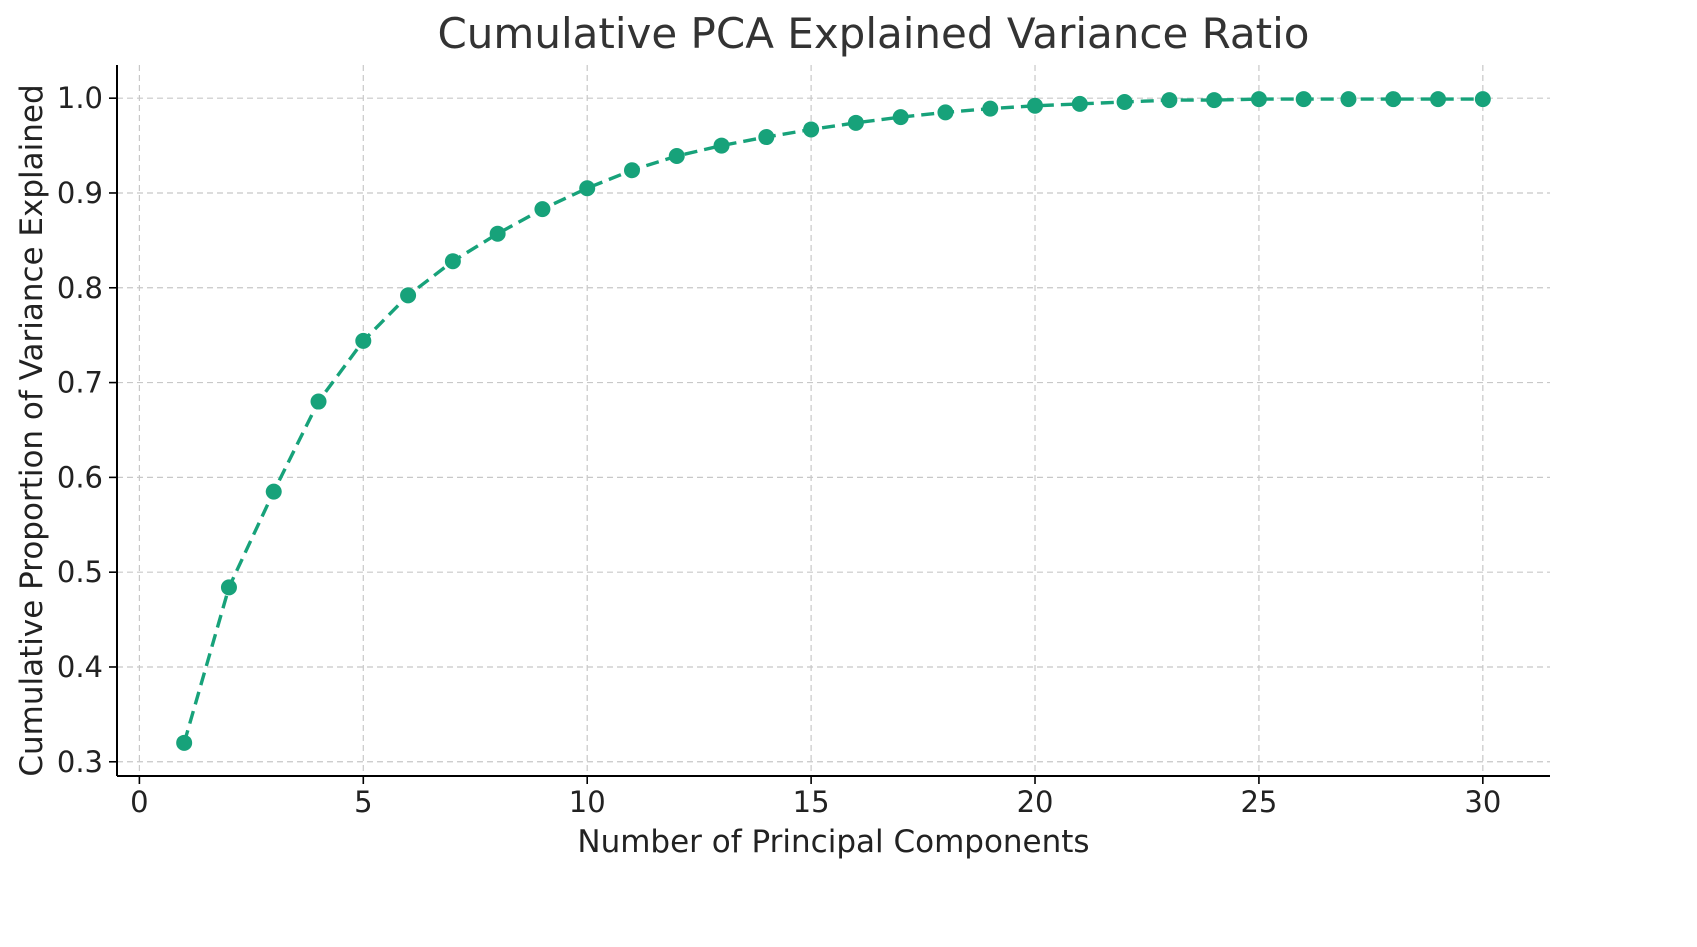 This screenshot has width=1697, height=947. I want to click on chart-title: Cumulative PCA Explained Variance Ratio, so click(873, 33).